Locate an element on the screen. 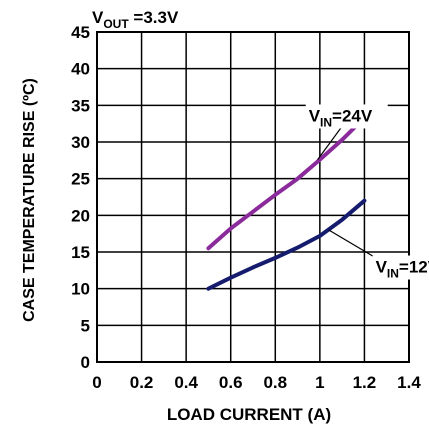 The width and height of the screenshot is (429, 434). x-tick-label: 1 is located at coordinates (319, 382).